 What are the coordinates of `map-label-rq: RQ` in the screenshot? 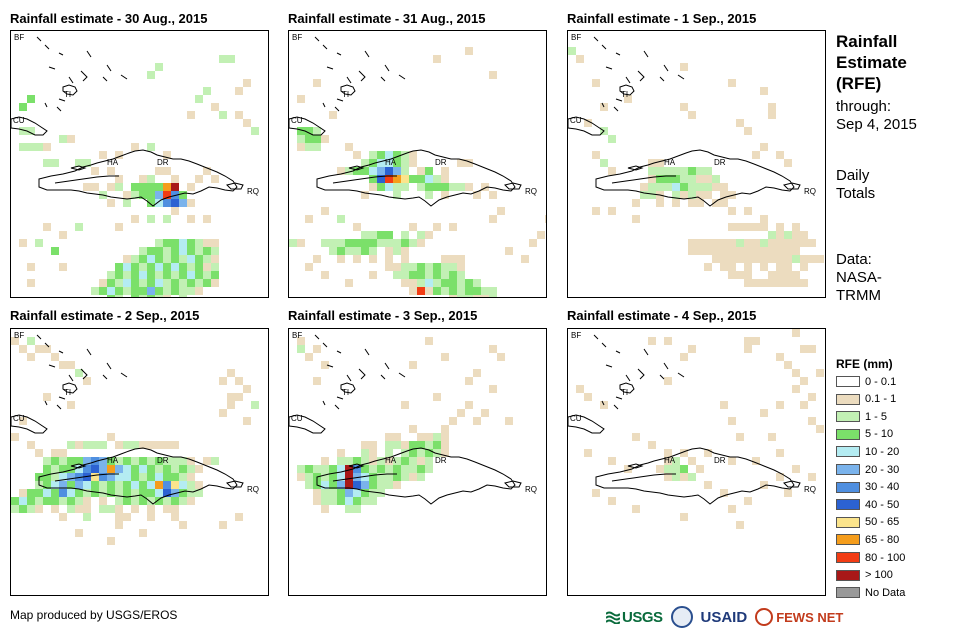 It's located at (810, 489).